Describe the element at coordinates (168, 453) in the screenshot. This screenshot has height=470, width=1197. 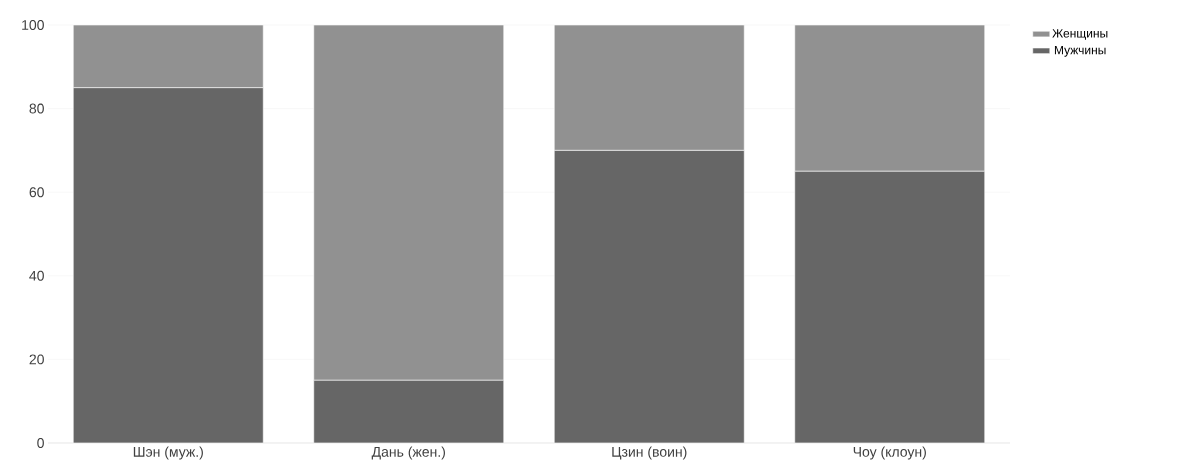
I see `x-tick-label: Шэн (муж.)` at that location.